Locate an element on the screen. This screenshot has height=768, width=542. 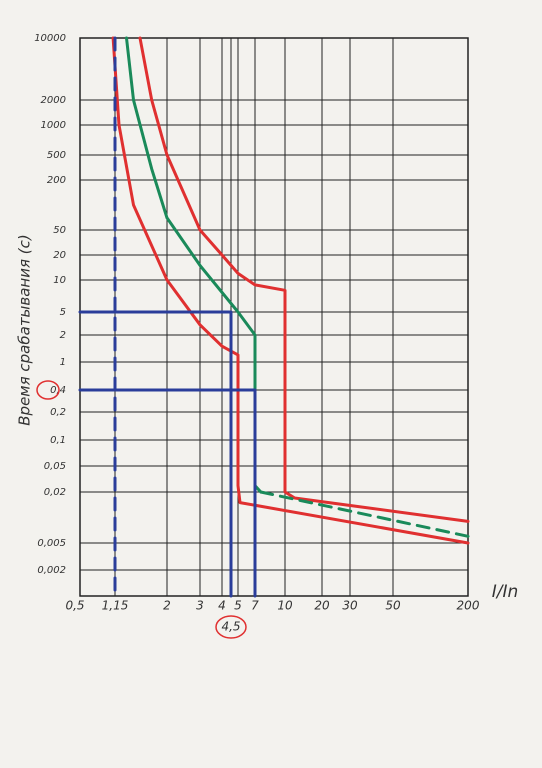
y-tick-label: 2 is located at coordinates (63, 335).